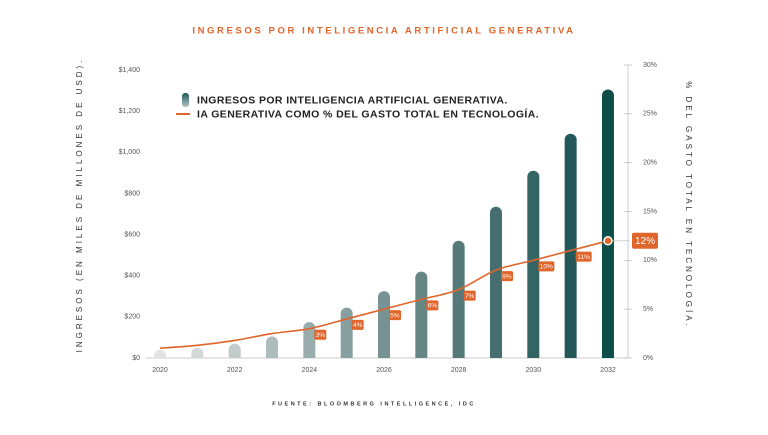 Image resolution: width=768 pixels, height=435 pixels. Describe the element at coordinates (648, 309) in the screenshot. I see `y2-tick-label: 5%` at that location.